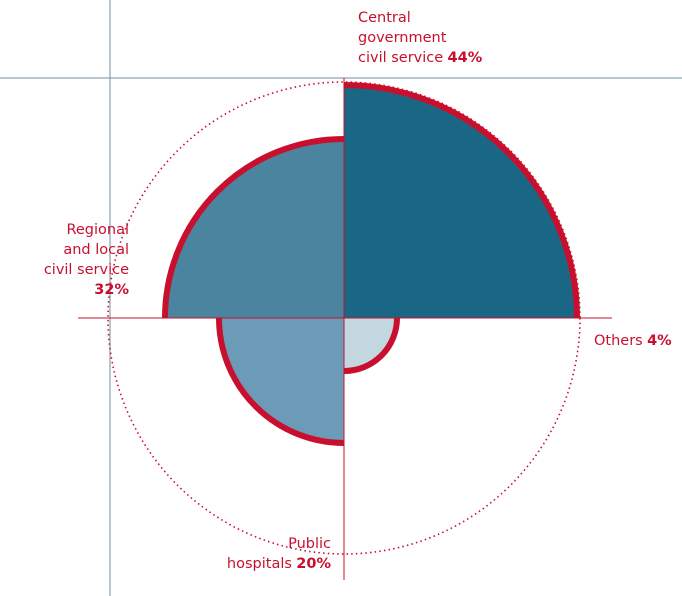 The width and height of the screenshot is (682, 596). What do you see at coordinates (313, 564) in the screenshot?
I see `value-label: 20%` at bounding box center [313, 564].